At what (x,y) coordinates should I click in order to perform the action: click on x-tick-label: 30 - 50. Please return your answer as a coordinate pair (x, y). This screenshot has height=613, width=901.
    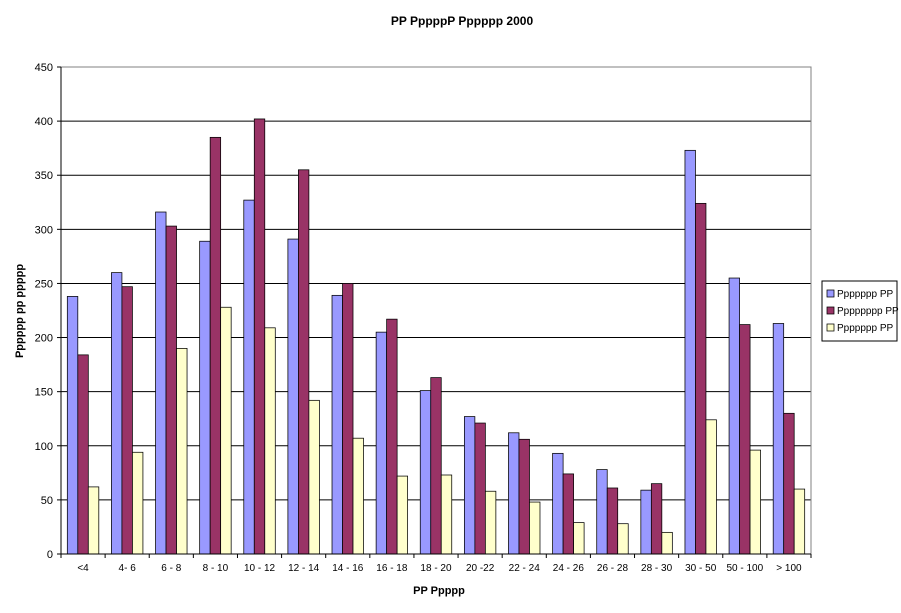
    Looking at the image, I should click on (701, 568).